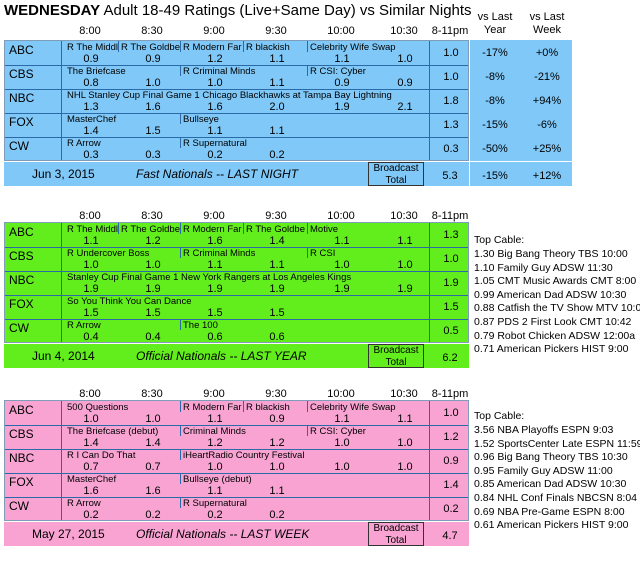  Describe the element at coordinates (113, 431) in the screenshot. I see `show-name: The Briefcase (debut)` at that location.